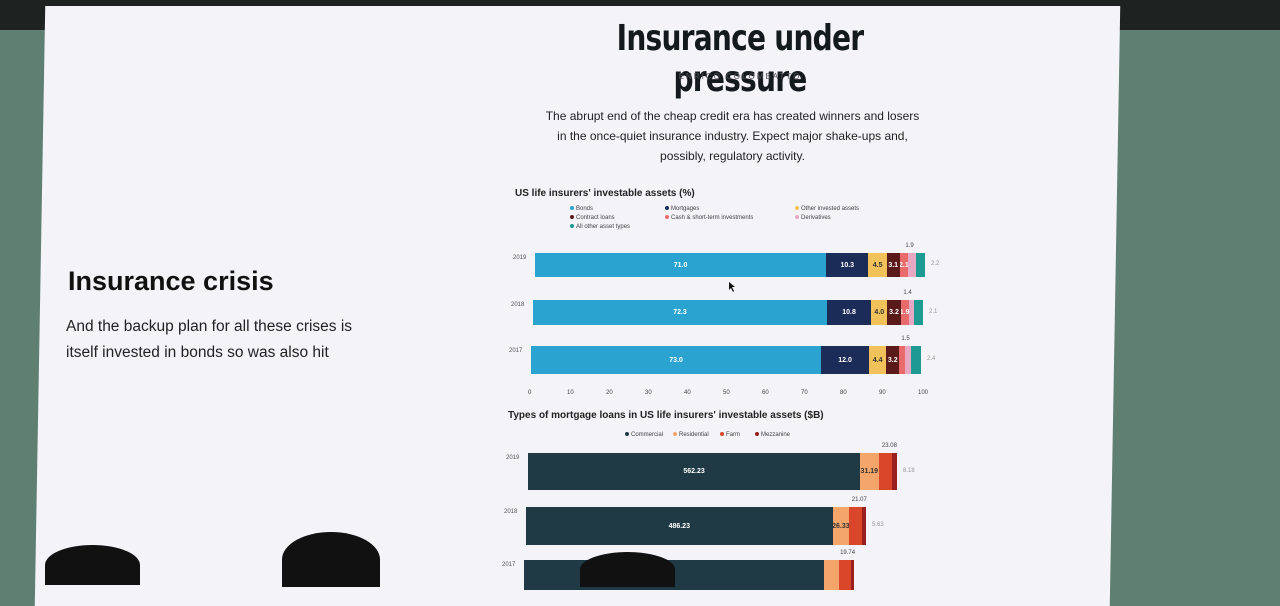  I want to click on legend-label: Derivatives, so click(816, 218).